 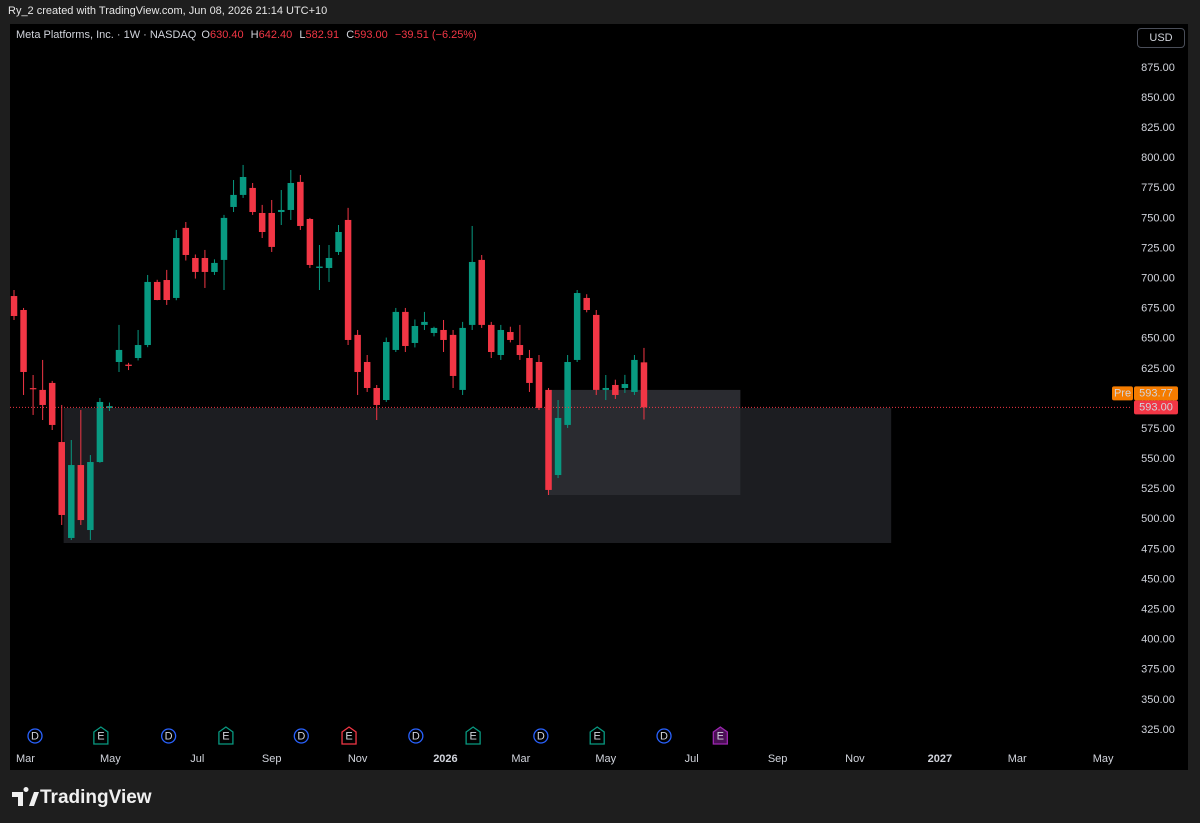 What do you see at coordinates (1158, 459) in the screenshot?
I see `y-tick-label: 550.00` at bounding box center [1158, 459].